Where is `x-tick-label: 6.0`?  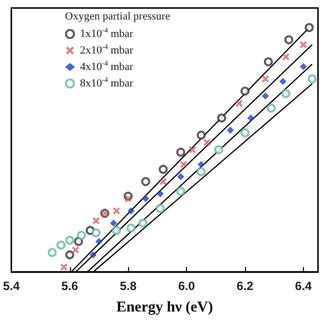 x-tick-label: 6.0 is located at coordinates (187, 286).